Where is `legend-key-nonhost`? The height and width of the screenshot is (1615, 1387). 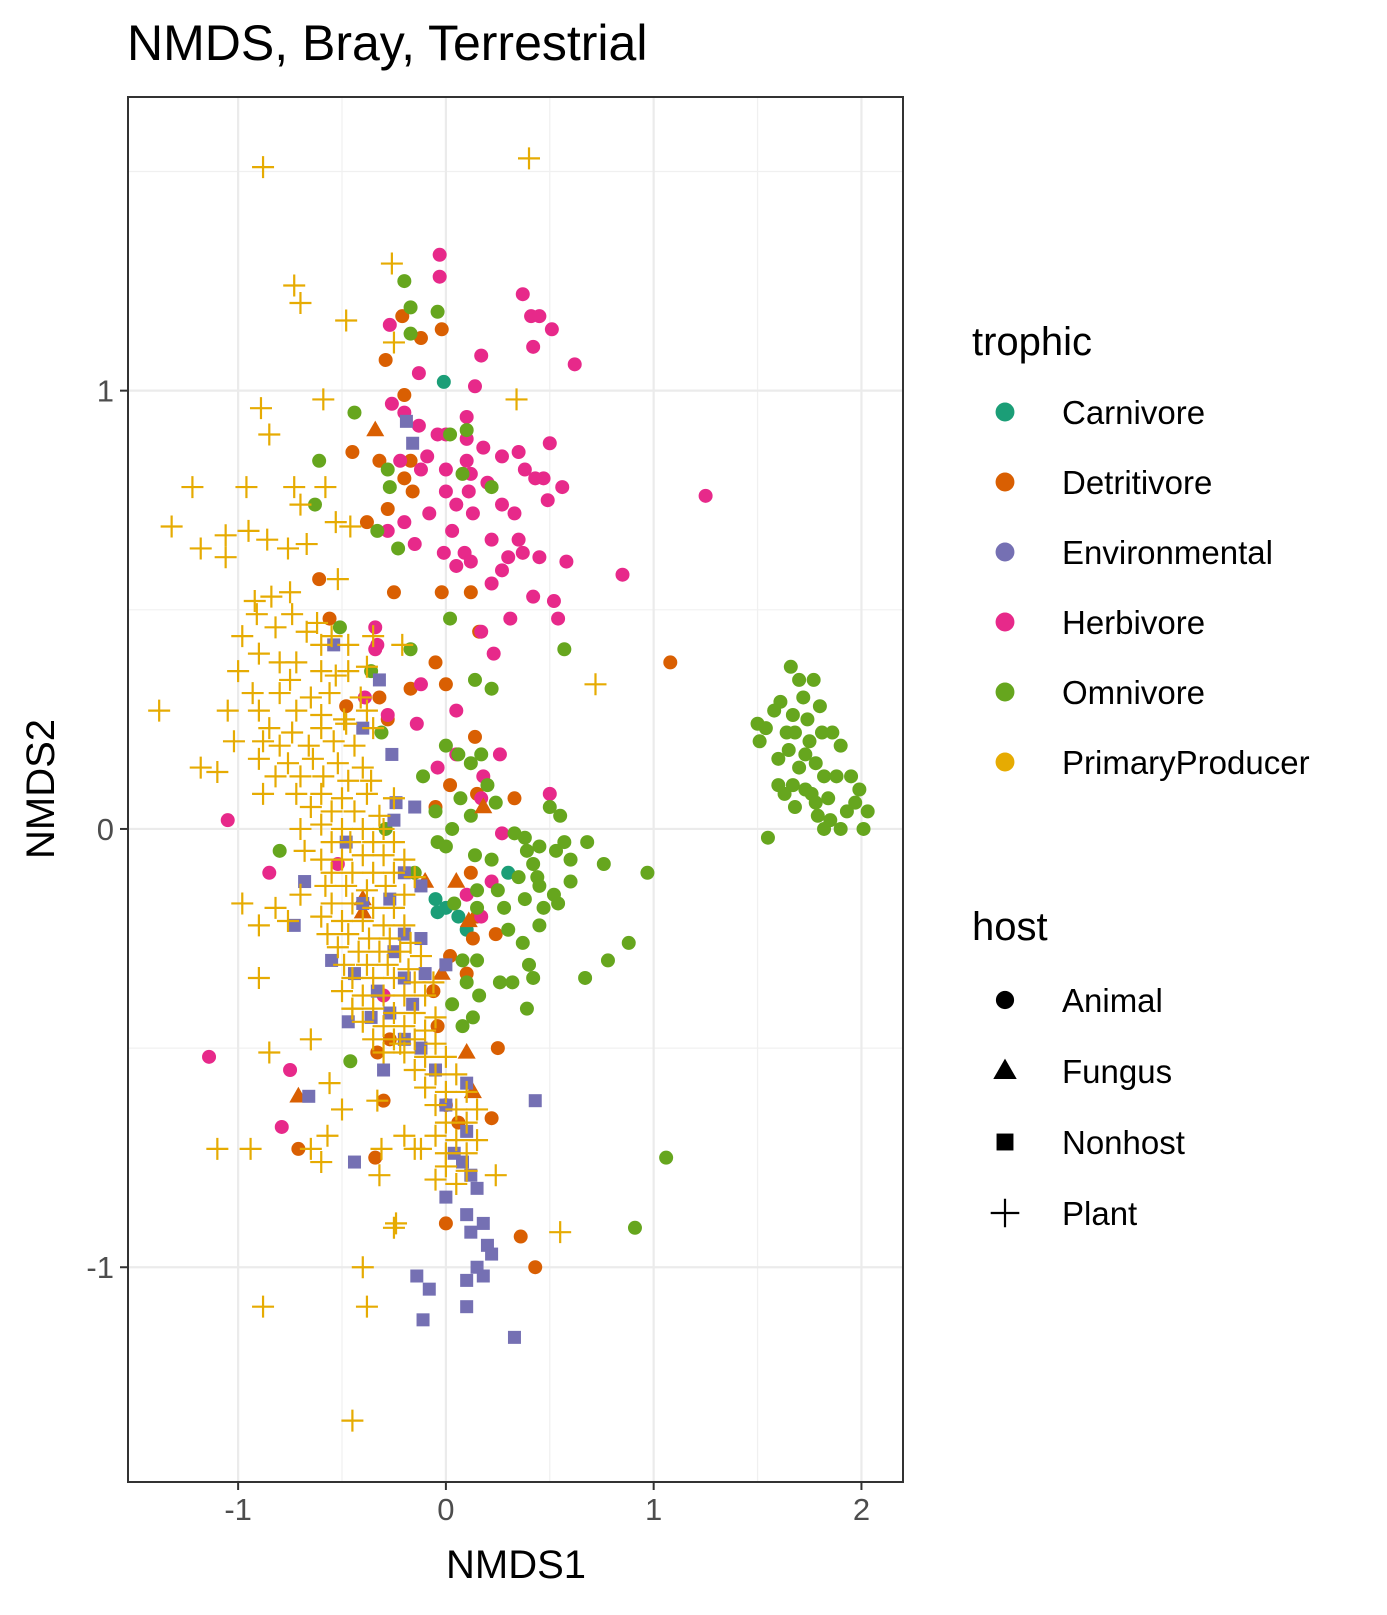
legend-key-nonhost is located at coordinates (1005, 1142).